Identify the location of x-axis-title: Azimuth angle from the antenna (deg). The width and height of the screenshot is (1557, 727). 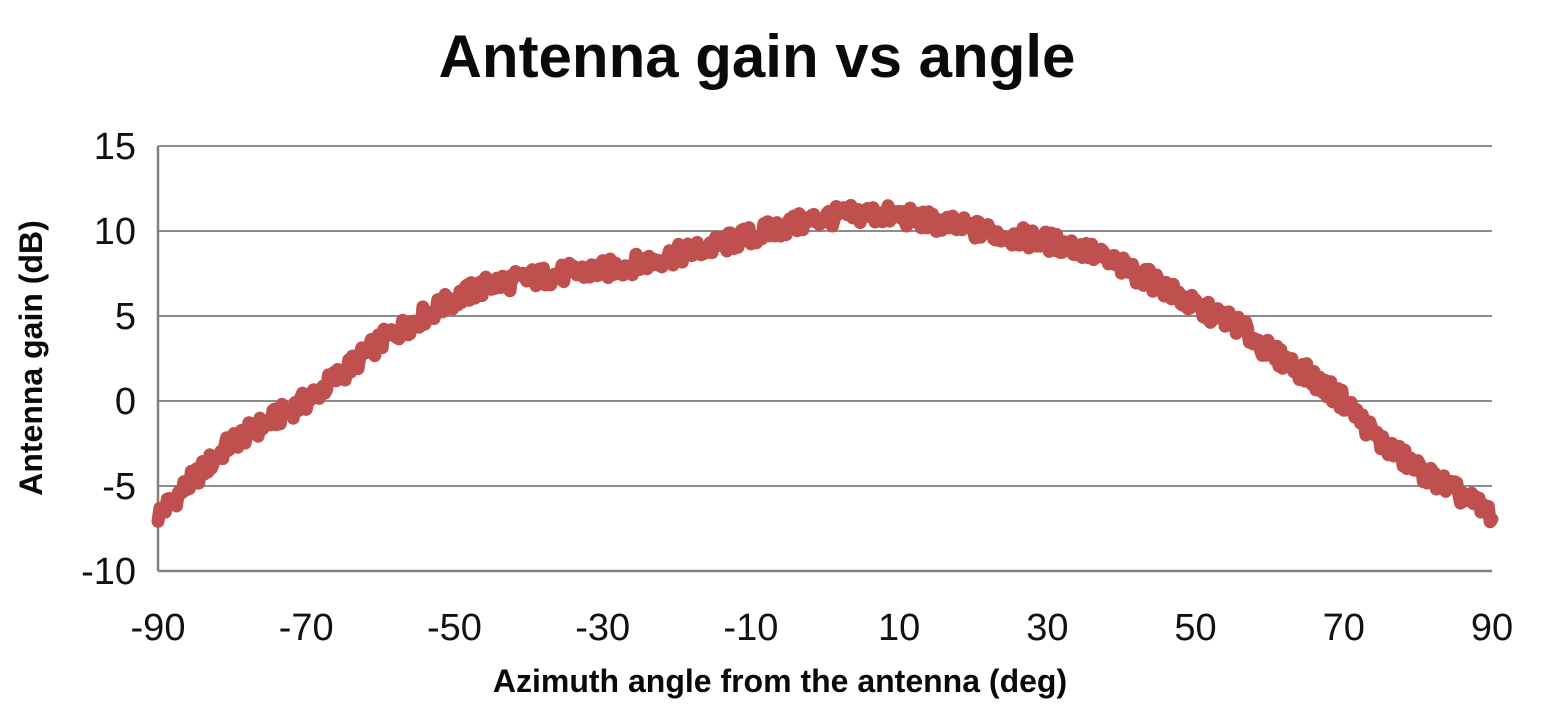
(780, 681).